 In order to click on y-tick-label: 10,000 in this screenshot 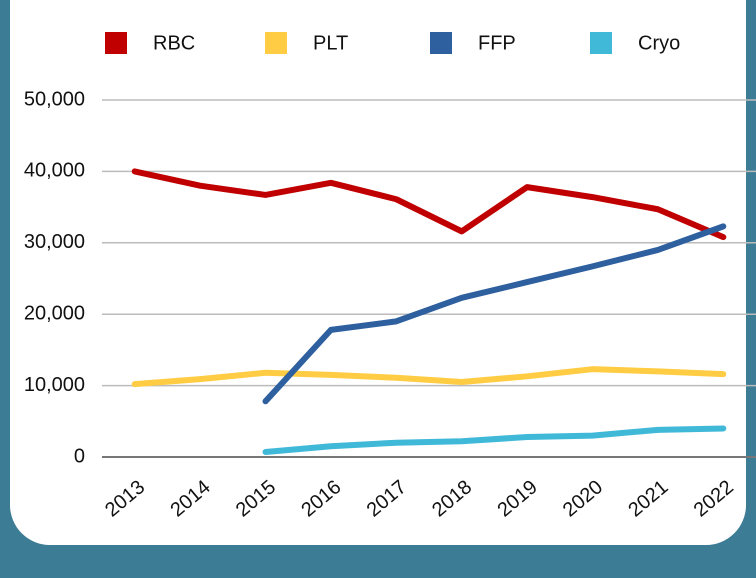, I will do `click(54, 385)`.